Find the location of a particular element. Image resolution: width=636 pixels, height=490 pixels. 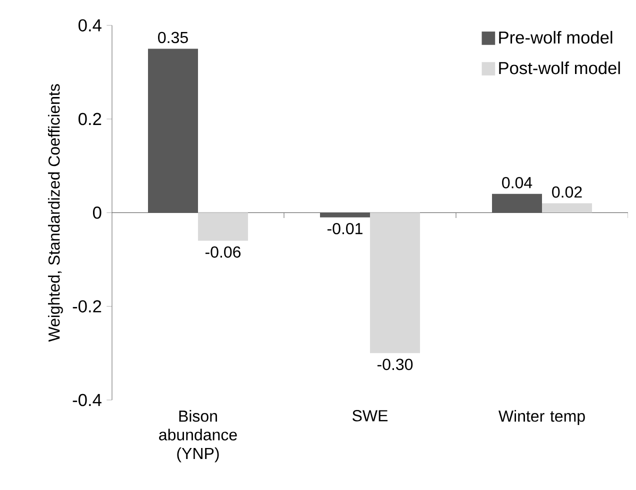

data-label: -0.30 is located at coordinates (395, 364).